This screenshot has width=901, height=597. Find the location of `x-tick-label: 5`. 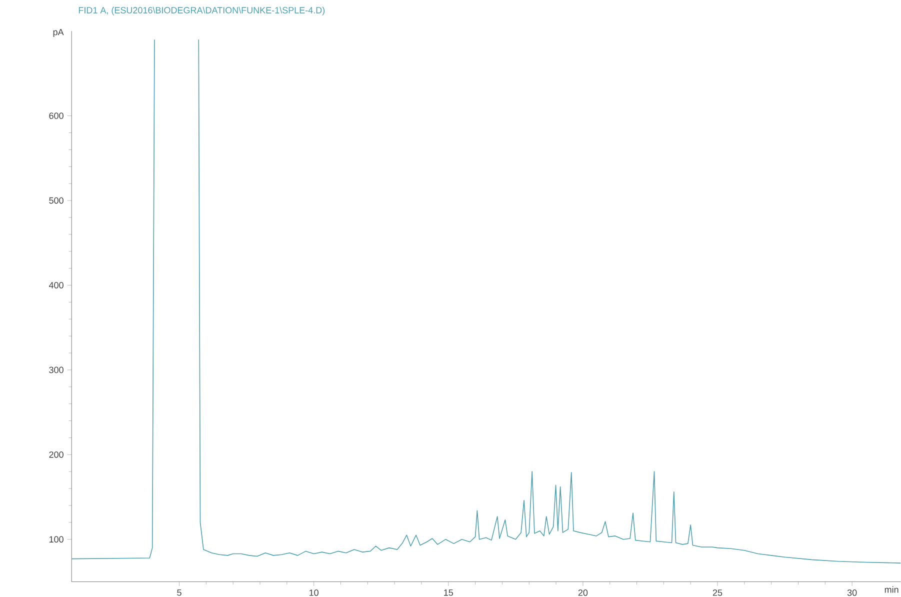

x-tick-label: 5 is located at coordinates (179, 593).